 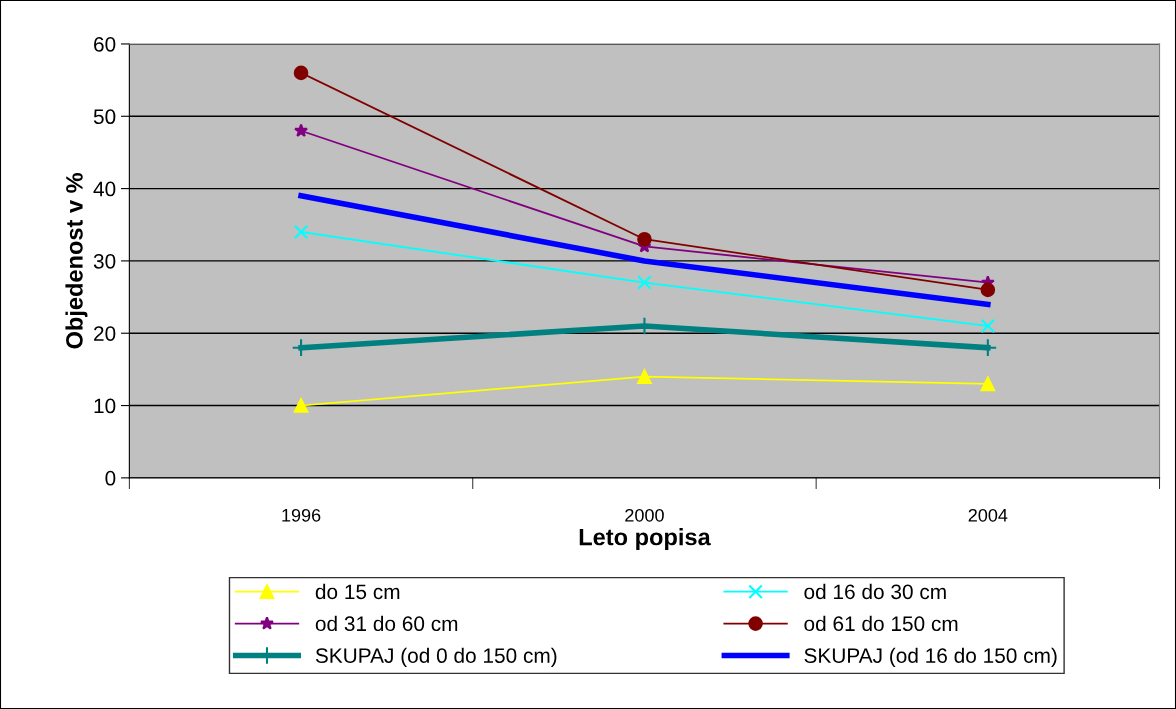 What do you see at coordinates (110, 478) in the screenshot?
I see `y-tick-label: 0` at bounding box center [110, 478].